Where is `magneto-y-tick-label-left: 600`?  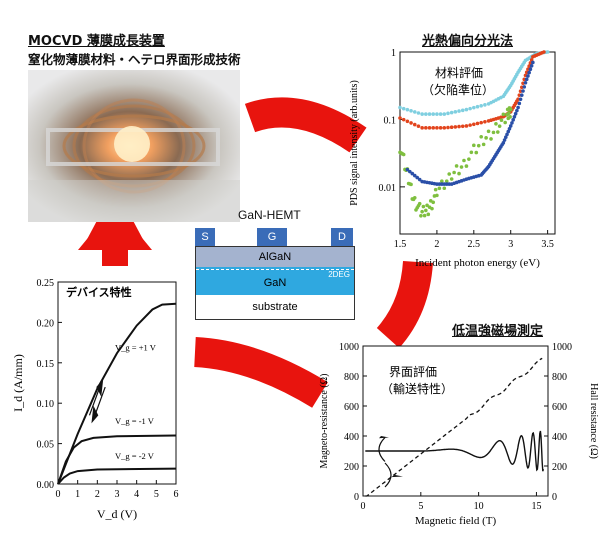 magneto-y-tick-label-left: 600 is located at coordinates (351, 407).